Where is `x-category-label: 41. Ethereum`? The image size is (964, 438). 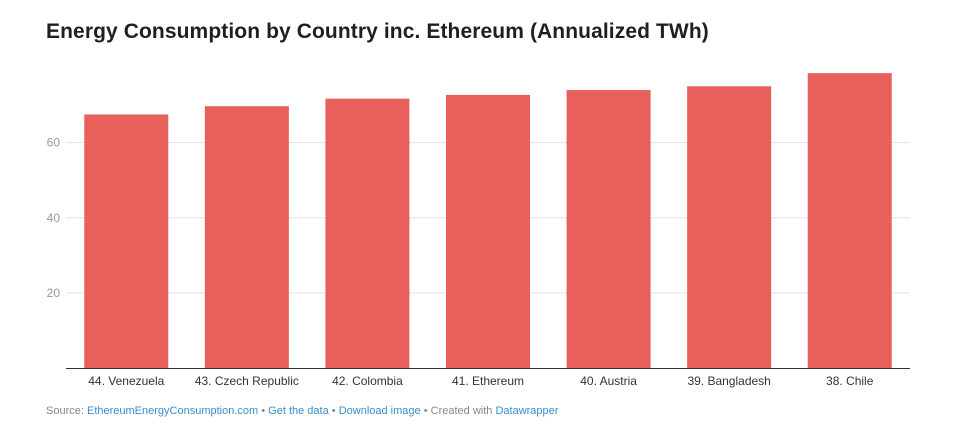
x-category-label: 41. Ethereum is located at coordinates (488, 381).